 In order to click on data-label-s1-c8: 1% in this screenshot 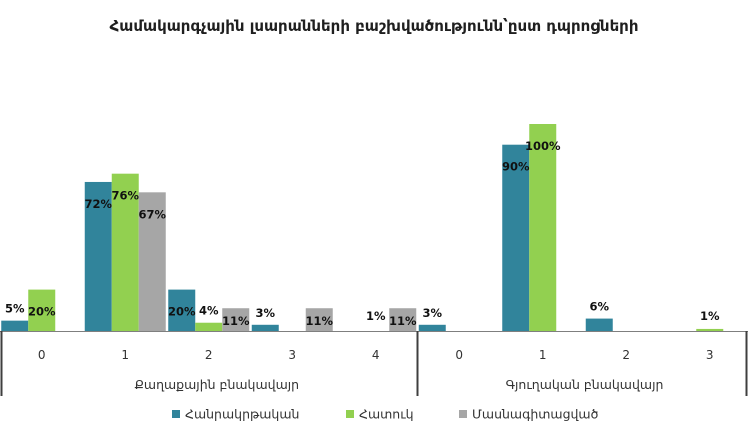, I will do `click(710, 316)`.